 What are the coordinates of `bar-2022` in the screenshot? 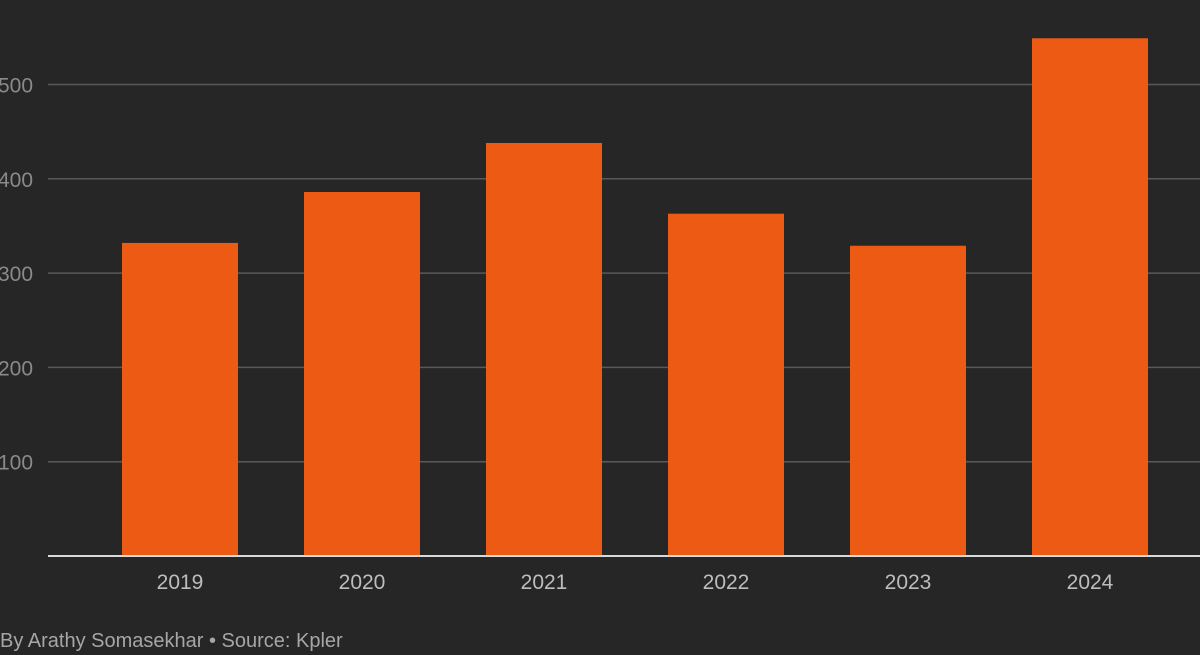 It's located at (726, 385).